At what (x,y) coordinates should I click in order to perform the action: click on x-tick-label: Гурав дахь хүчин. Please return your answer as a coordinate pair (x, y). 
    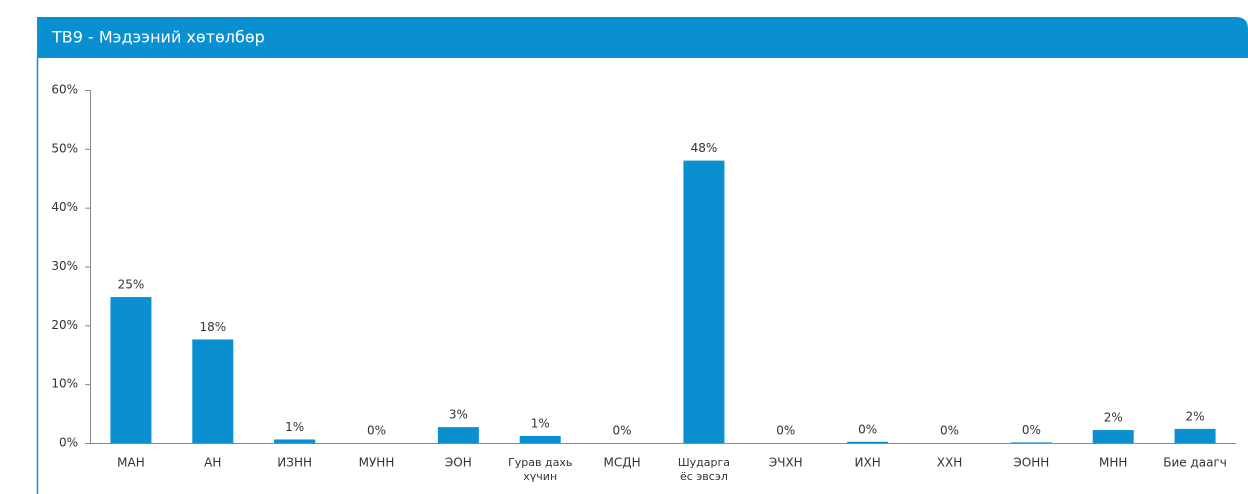
    Looking at the image, I should click on (540, 469).